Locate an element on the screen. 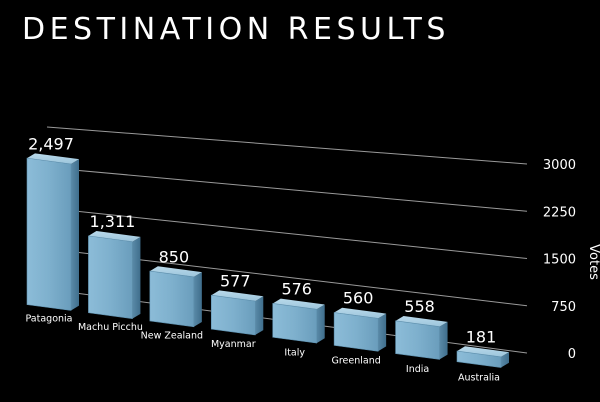 This screenshot has width=600, height=402. y-tick-label: 3000 is located at coordinates (559, 165).